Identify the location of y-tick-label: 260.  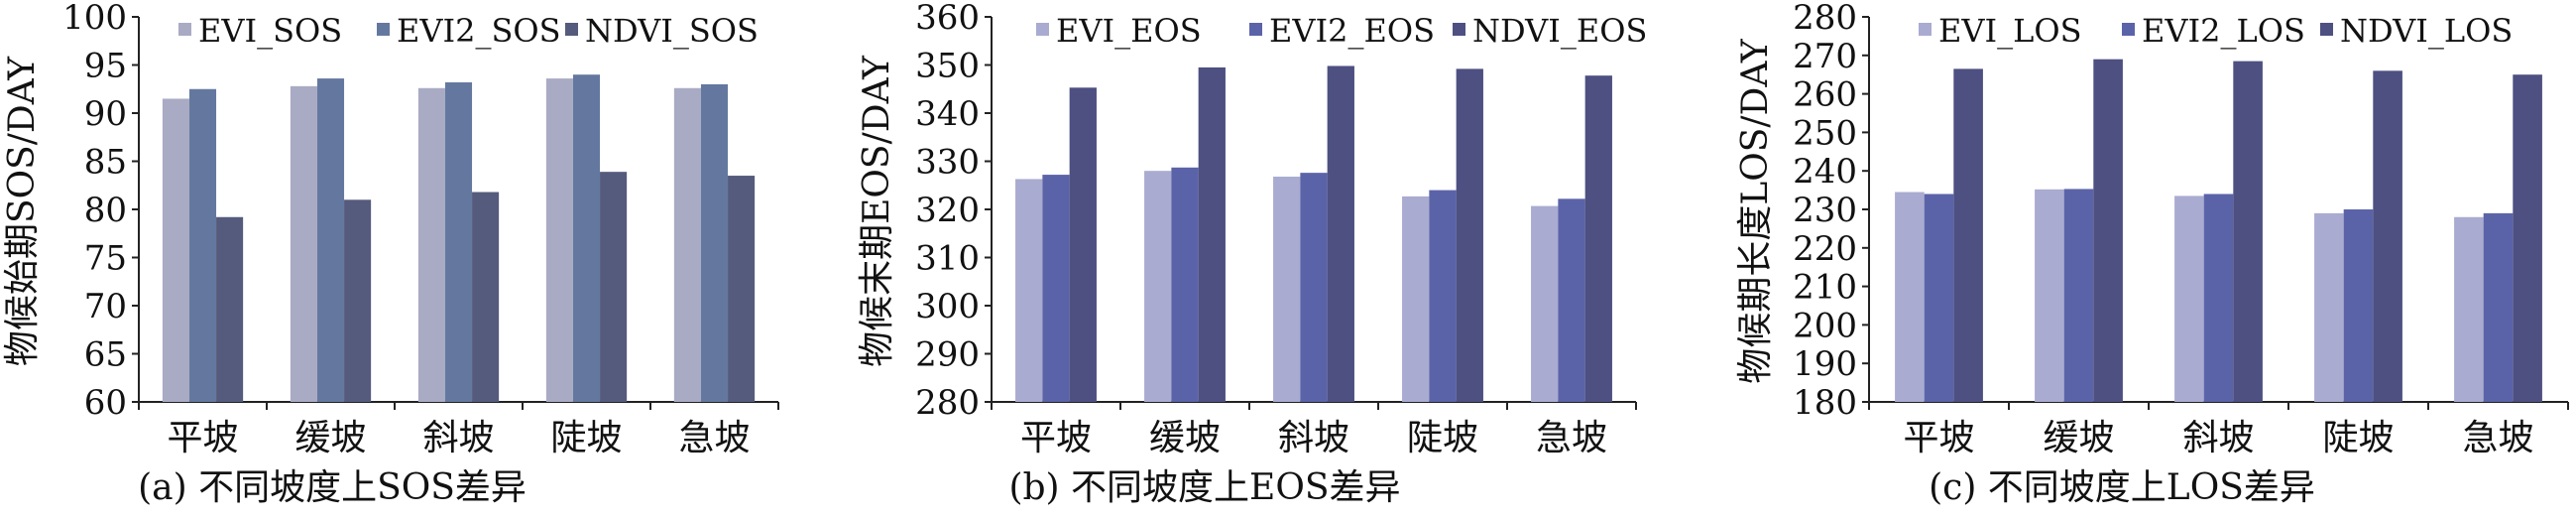
(1825, 95).